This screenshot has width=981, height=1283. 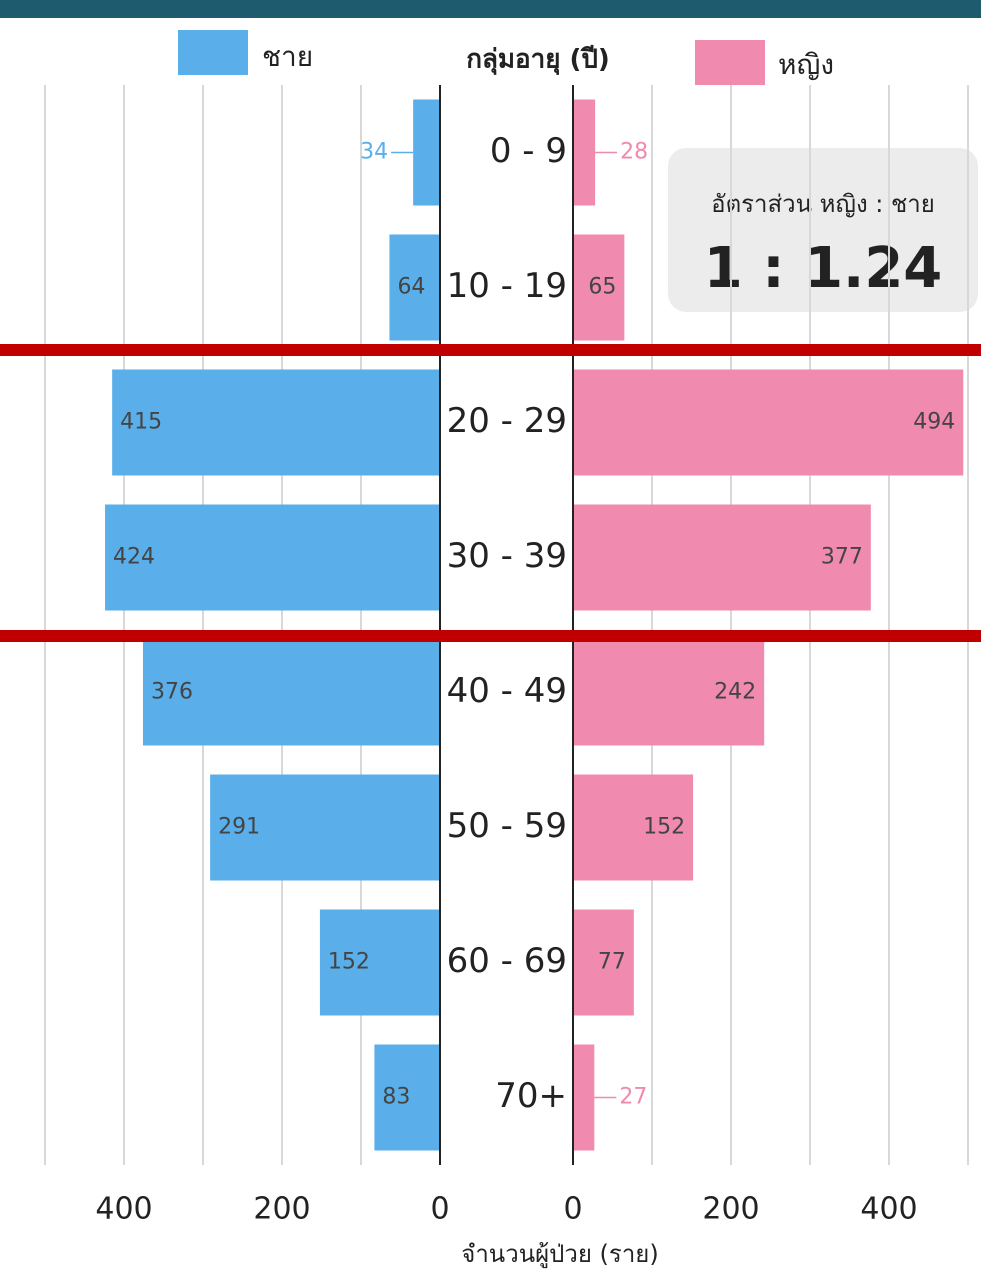 What do you see at coordinates (634, 152) in the screenshot?
I see `value-label: 28` at bounding box center [634, 152].